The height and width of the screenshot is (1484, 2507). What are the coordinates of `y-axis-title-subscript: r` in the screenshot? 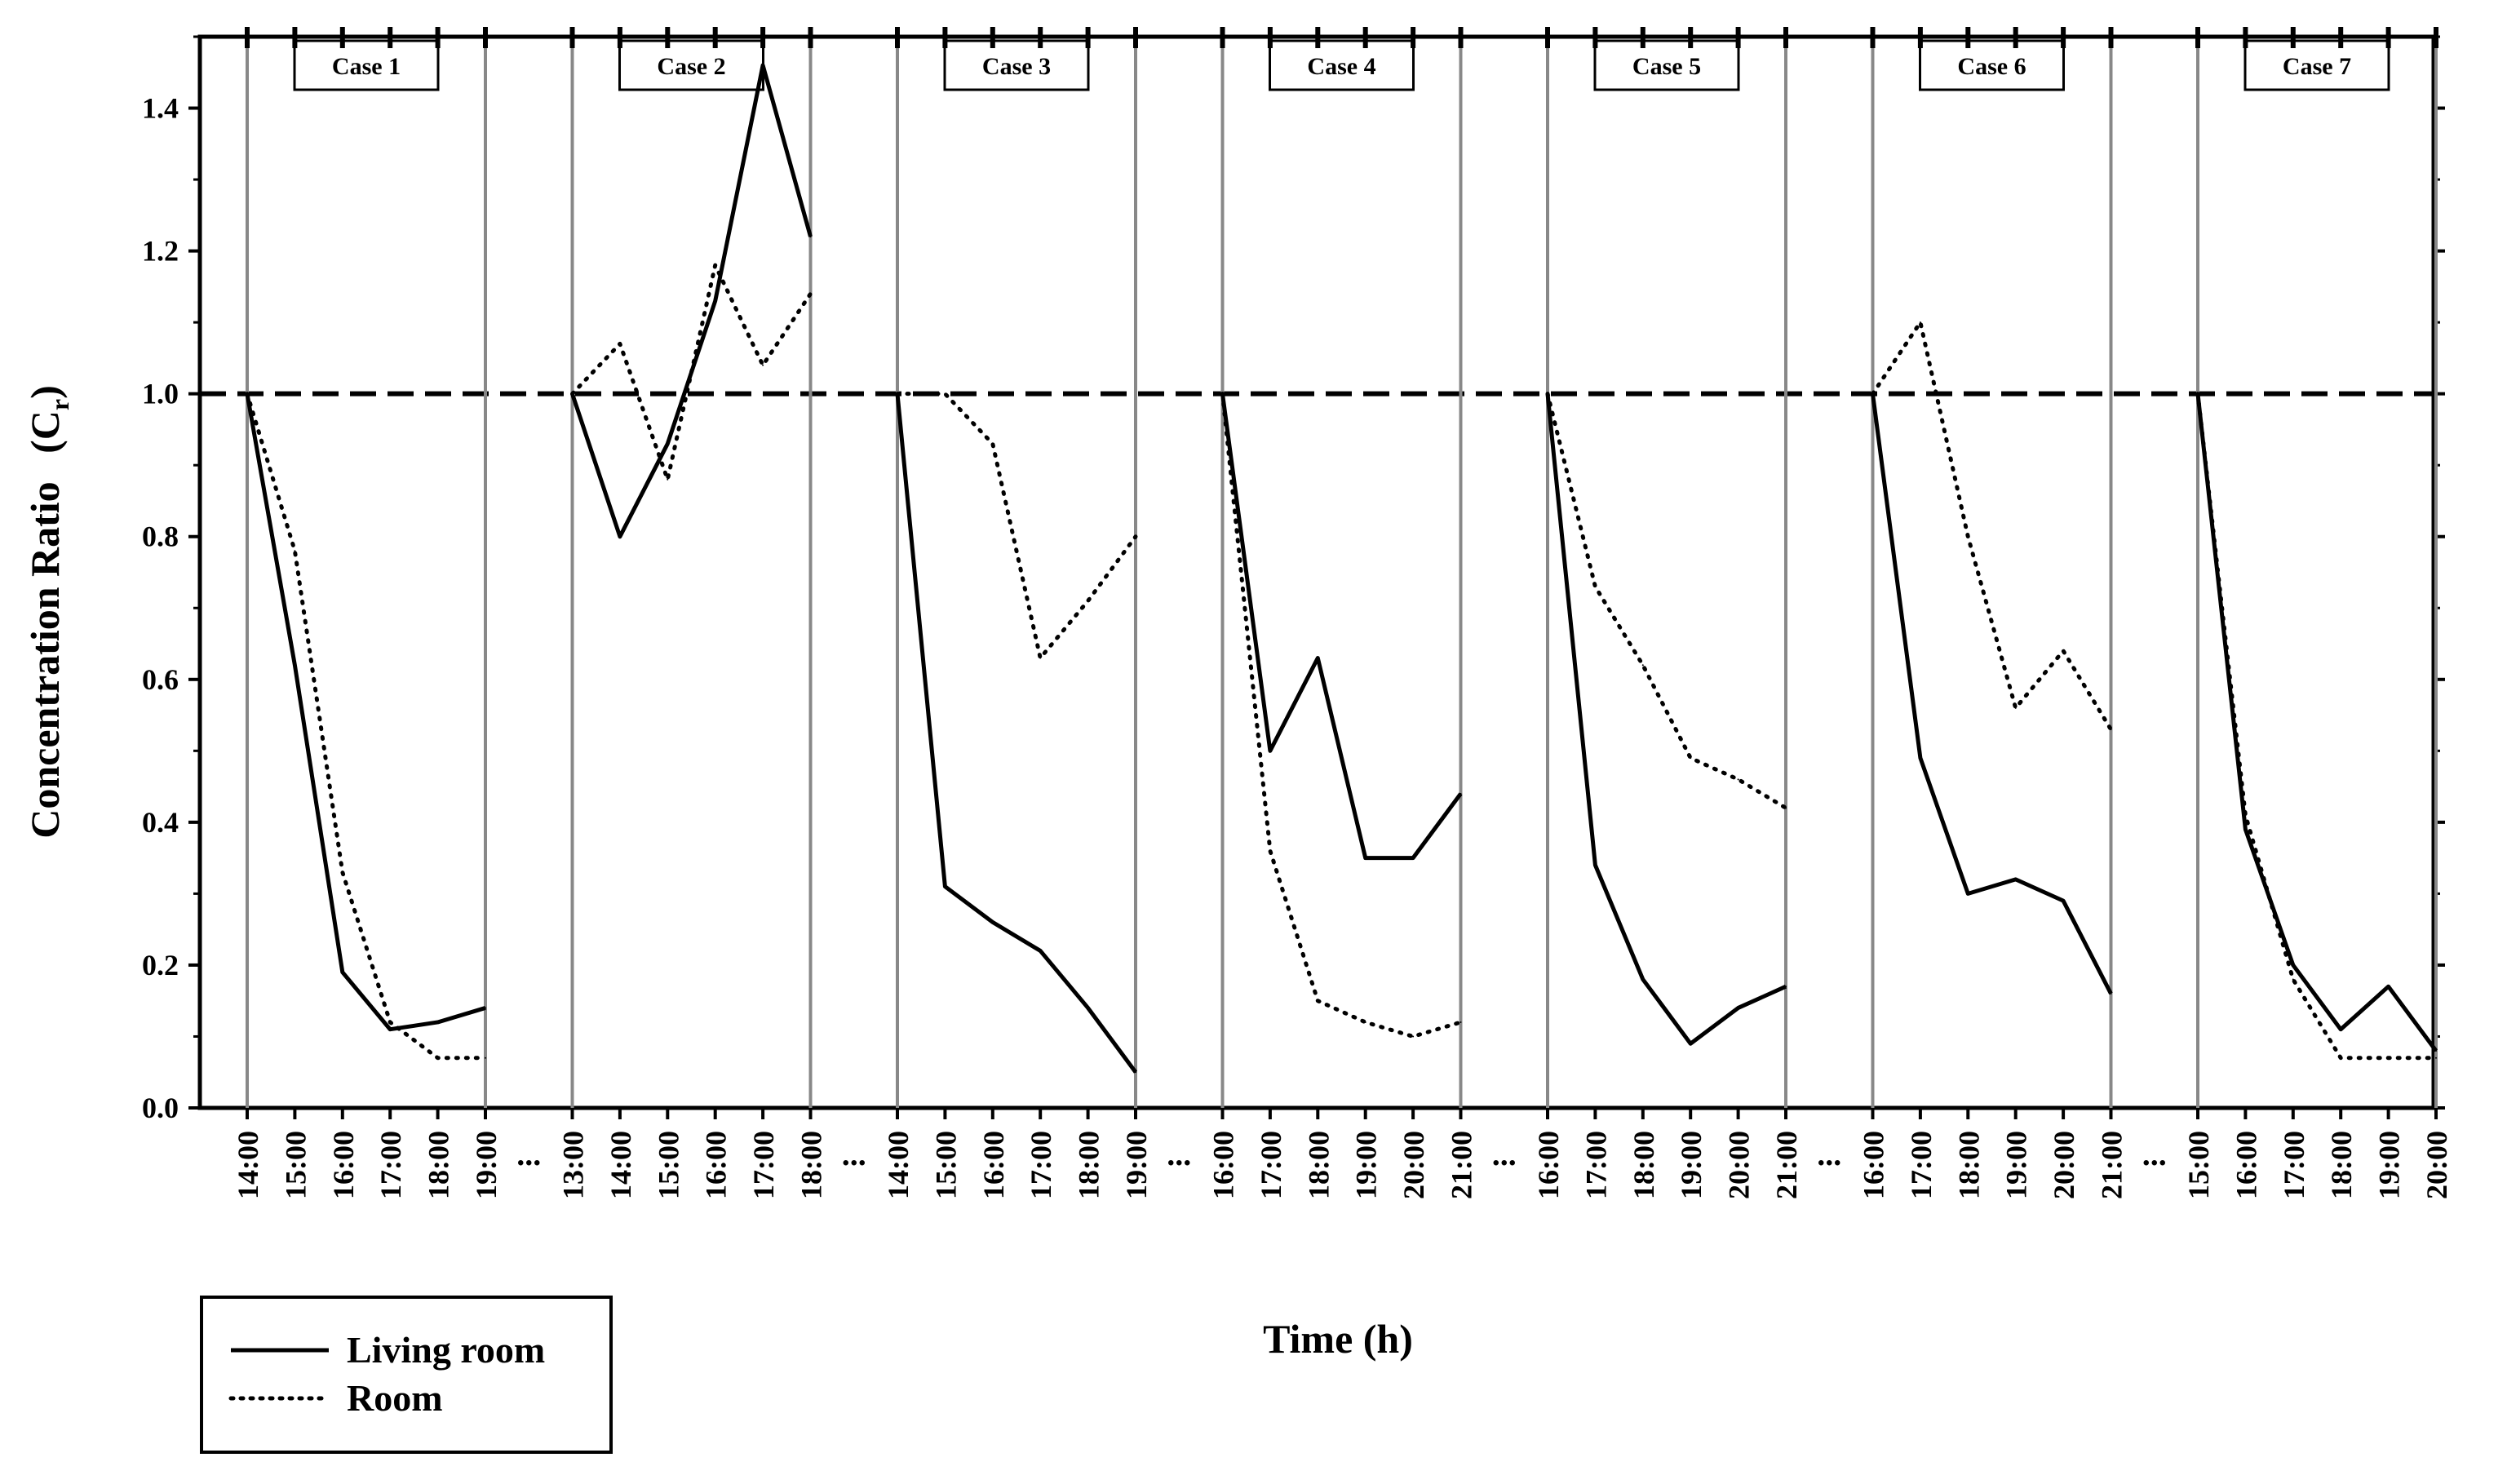 It's located at (60, 404).